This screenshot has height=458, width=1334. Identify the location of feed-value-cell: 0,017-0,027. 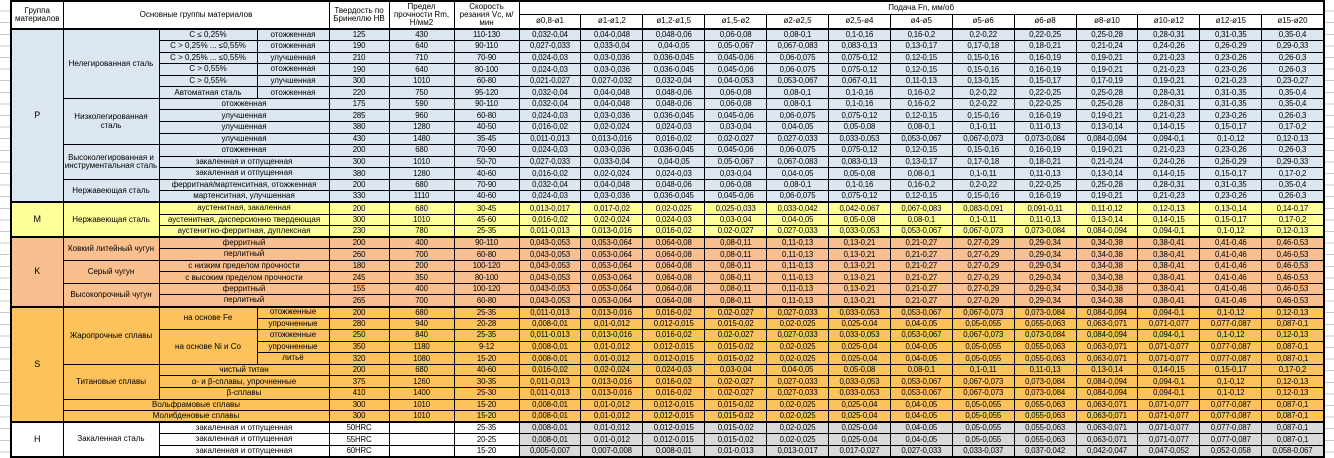
(859, 451).